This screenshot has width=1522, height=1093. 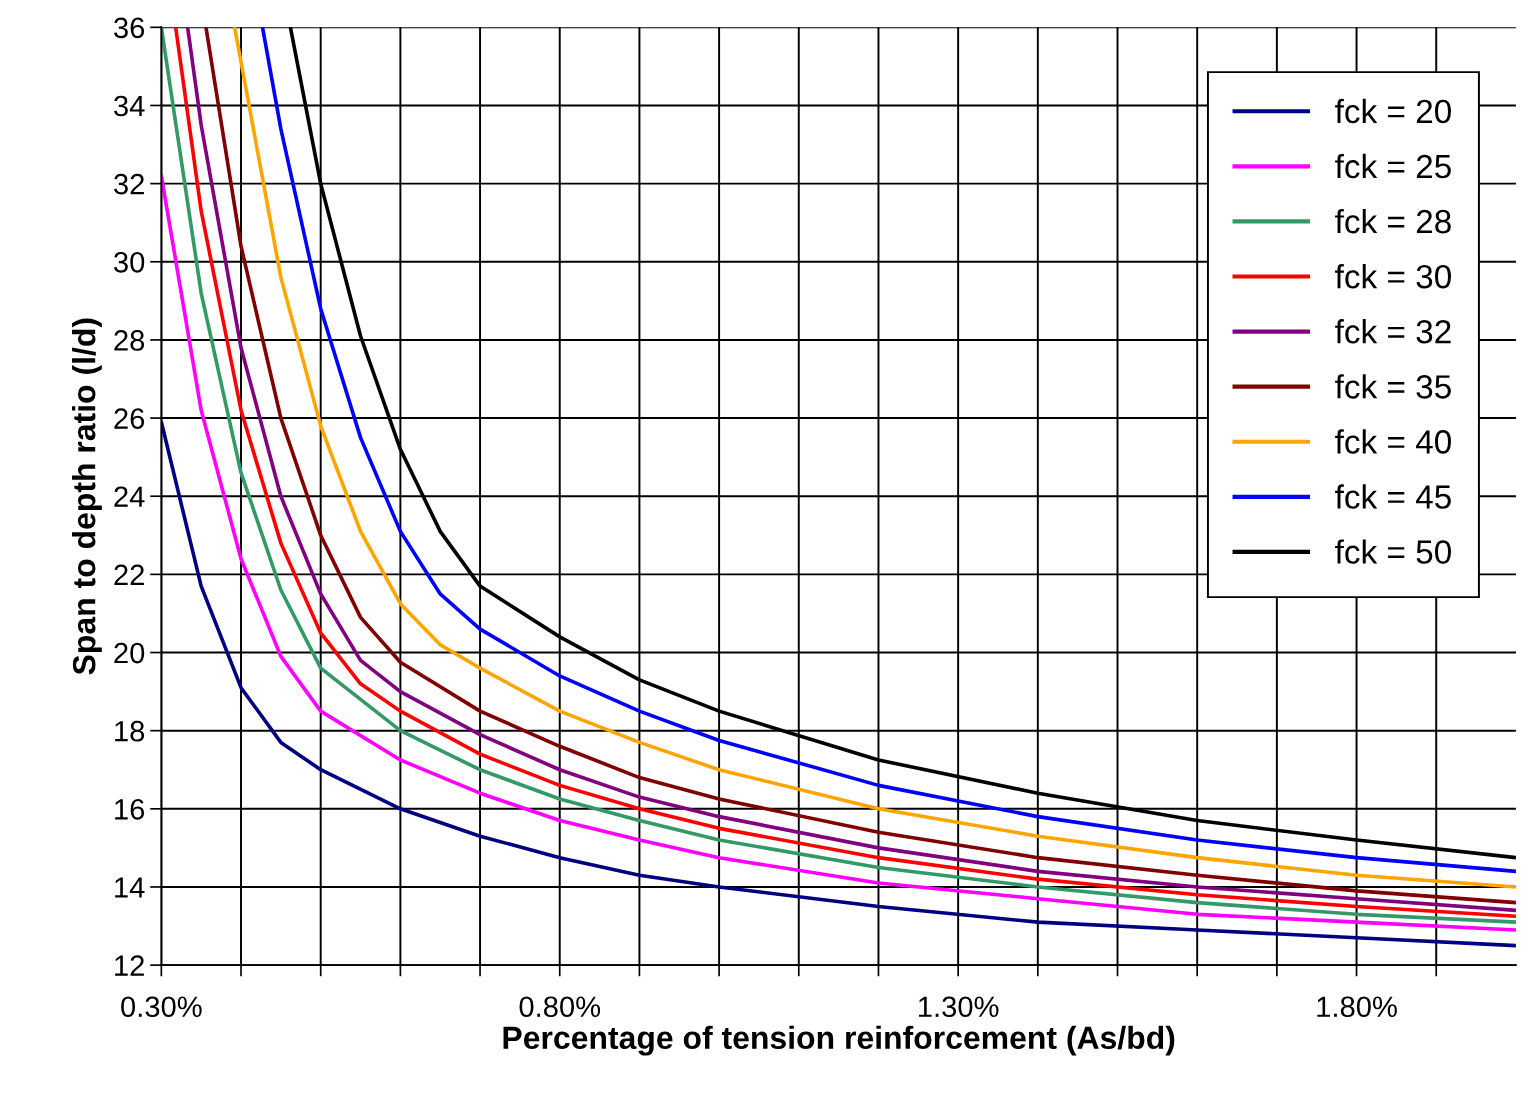 I want to click on x-tick-label: 1.30%, so click(x=959, y=1007).